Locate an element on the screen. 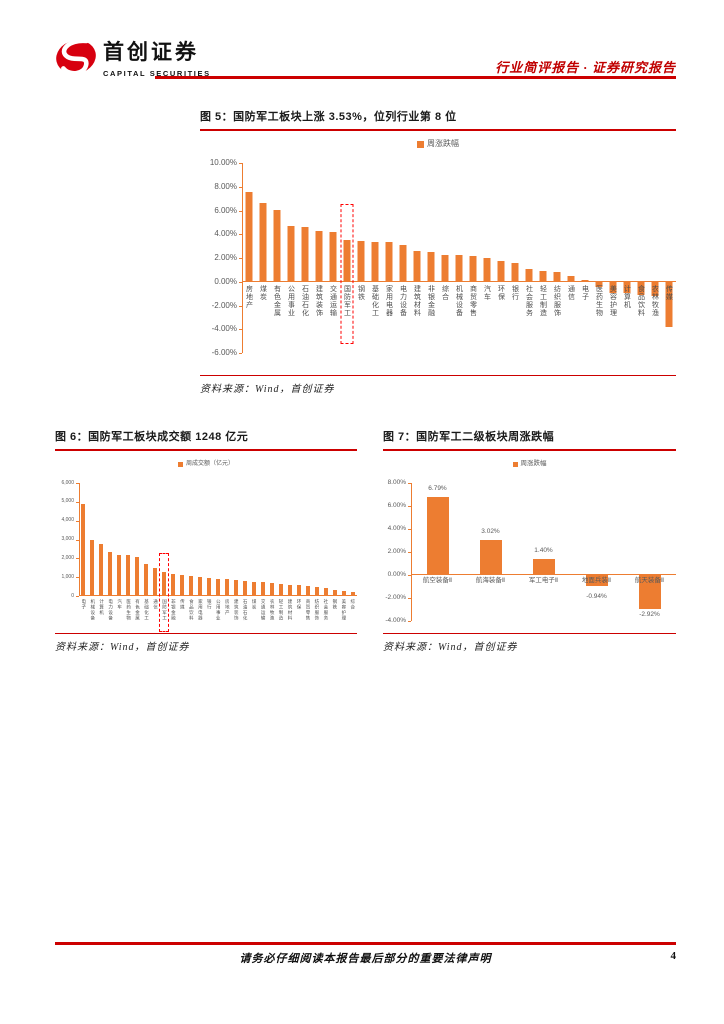 Image resolution: width=724 pixels, height=1024 pixels. y-tick-label: 1,000 is located at coordinates (67, 576).